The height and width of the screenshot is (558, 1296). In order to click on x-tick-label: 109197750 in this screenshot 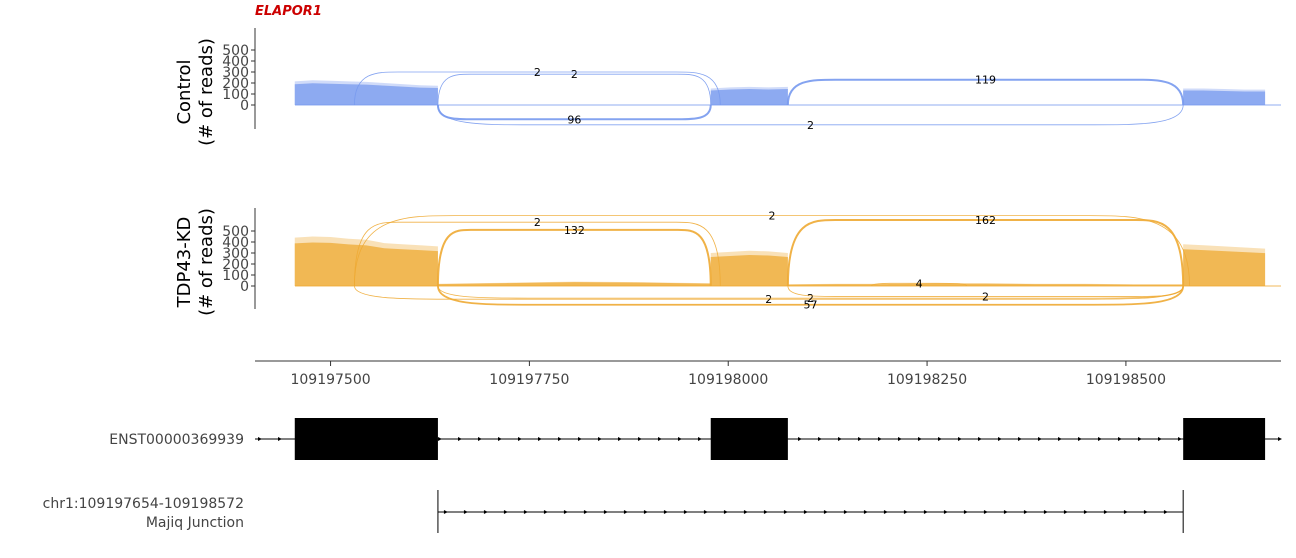, I will do `click(529, 380)`.